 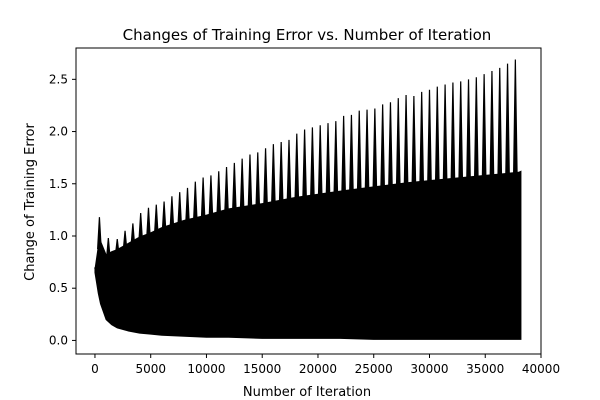 What do you see at coordinates (30, 202) in the screenshot?
I see `y-axis-label: Change of Training Error` at bounding box center [30, 202].